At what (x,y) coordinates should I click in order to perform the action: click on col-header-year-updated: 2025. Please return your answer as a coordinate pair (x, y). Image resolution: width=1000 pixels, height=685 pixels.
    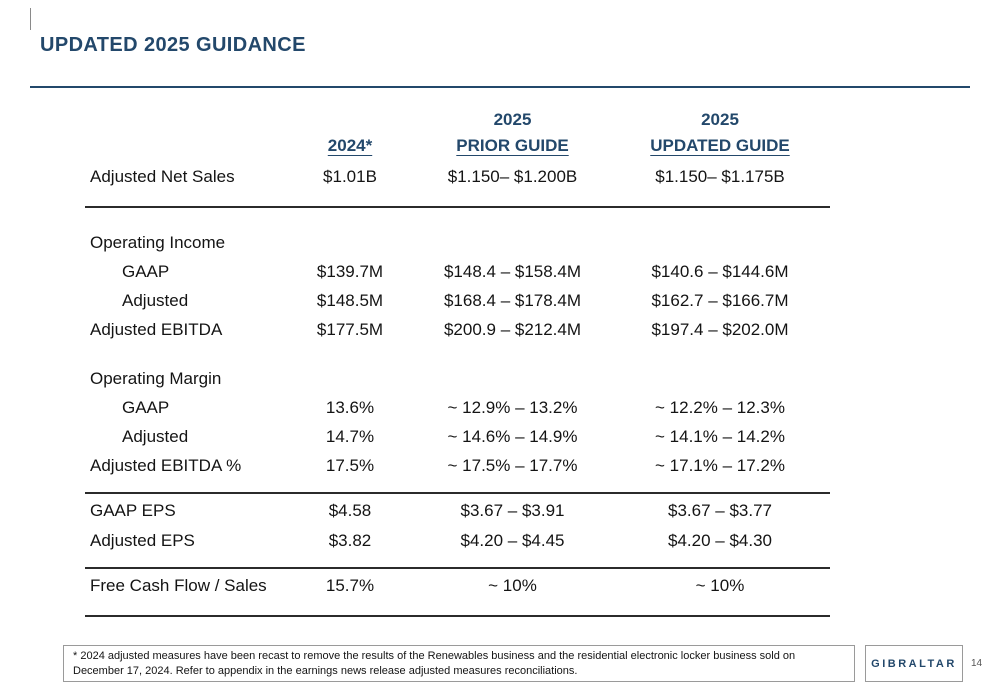
    Looking at the image, I should click on (720, 119).